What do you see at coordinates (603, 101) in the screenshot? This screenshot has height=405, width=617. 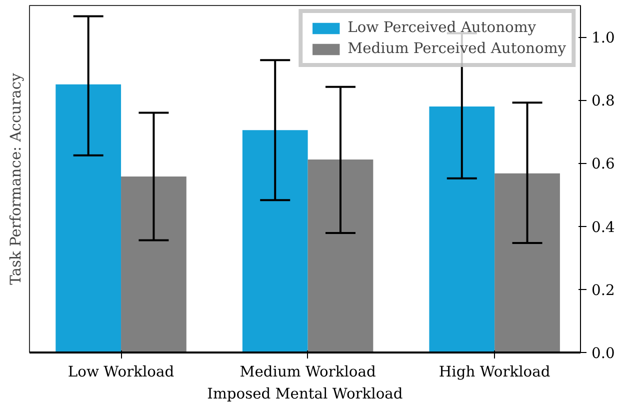 I see `y-tick-label: 0.8` at bounding box center [603, 101].